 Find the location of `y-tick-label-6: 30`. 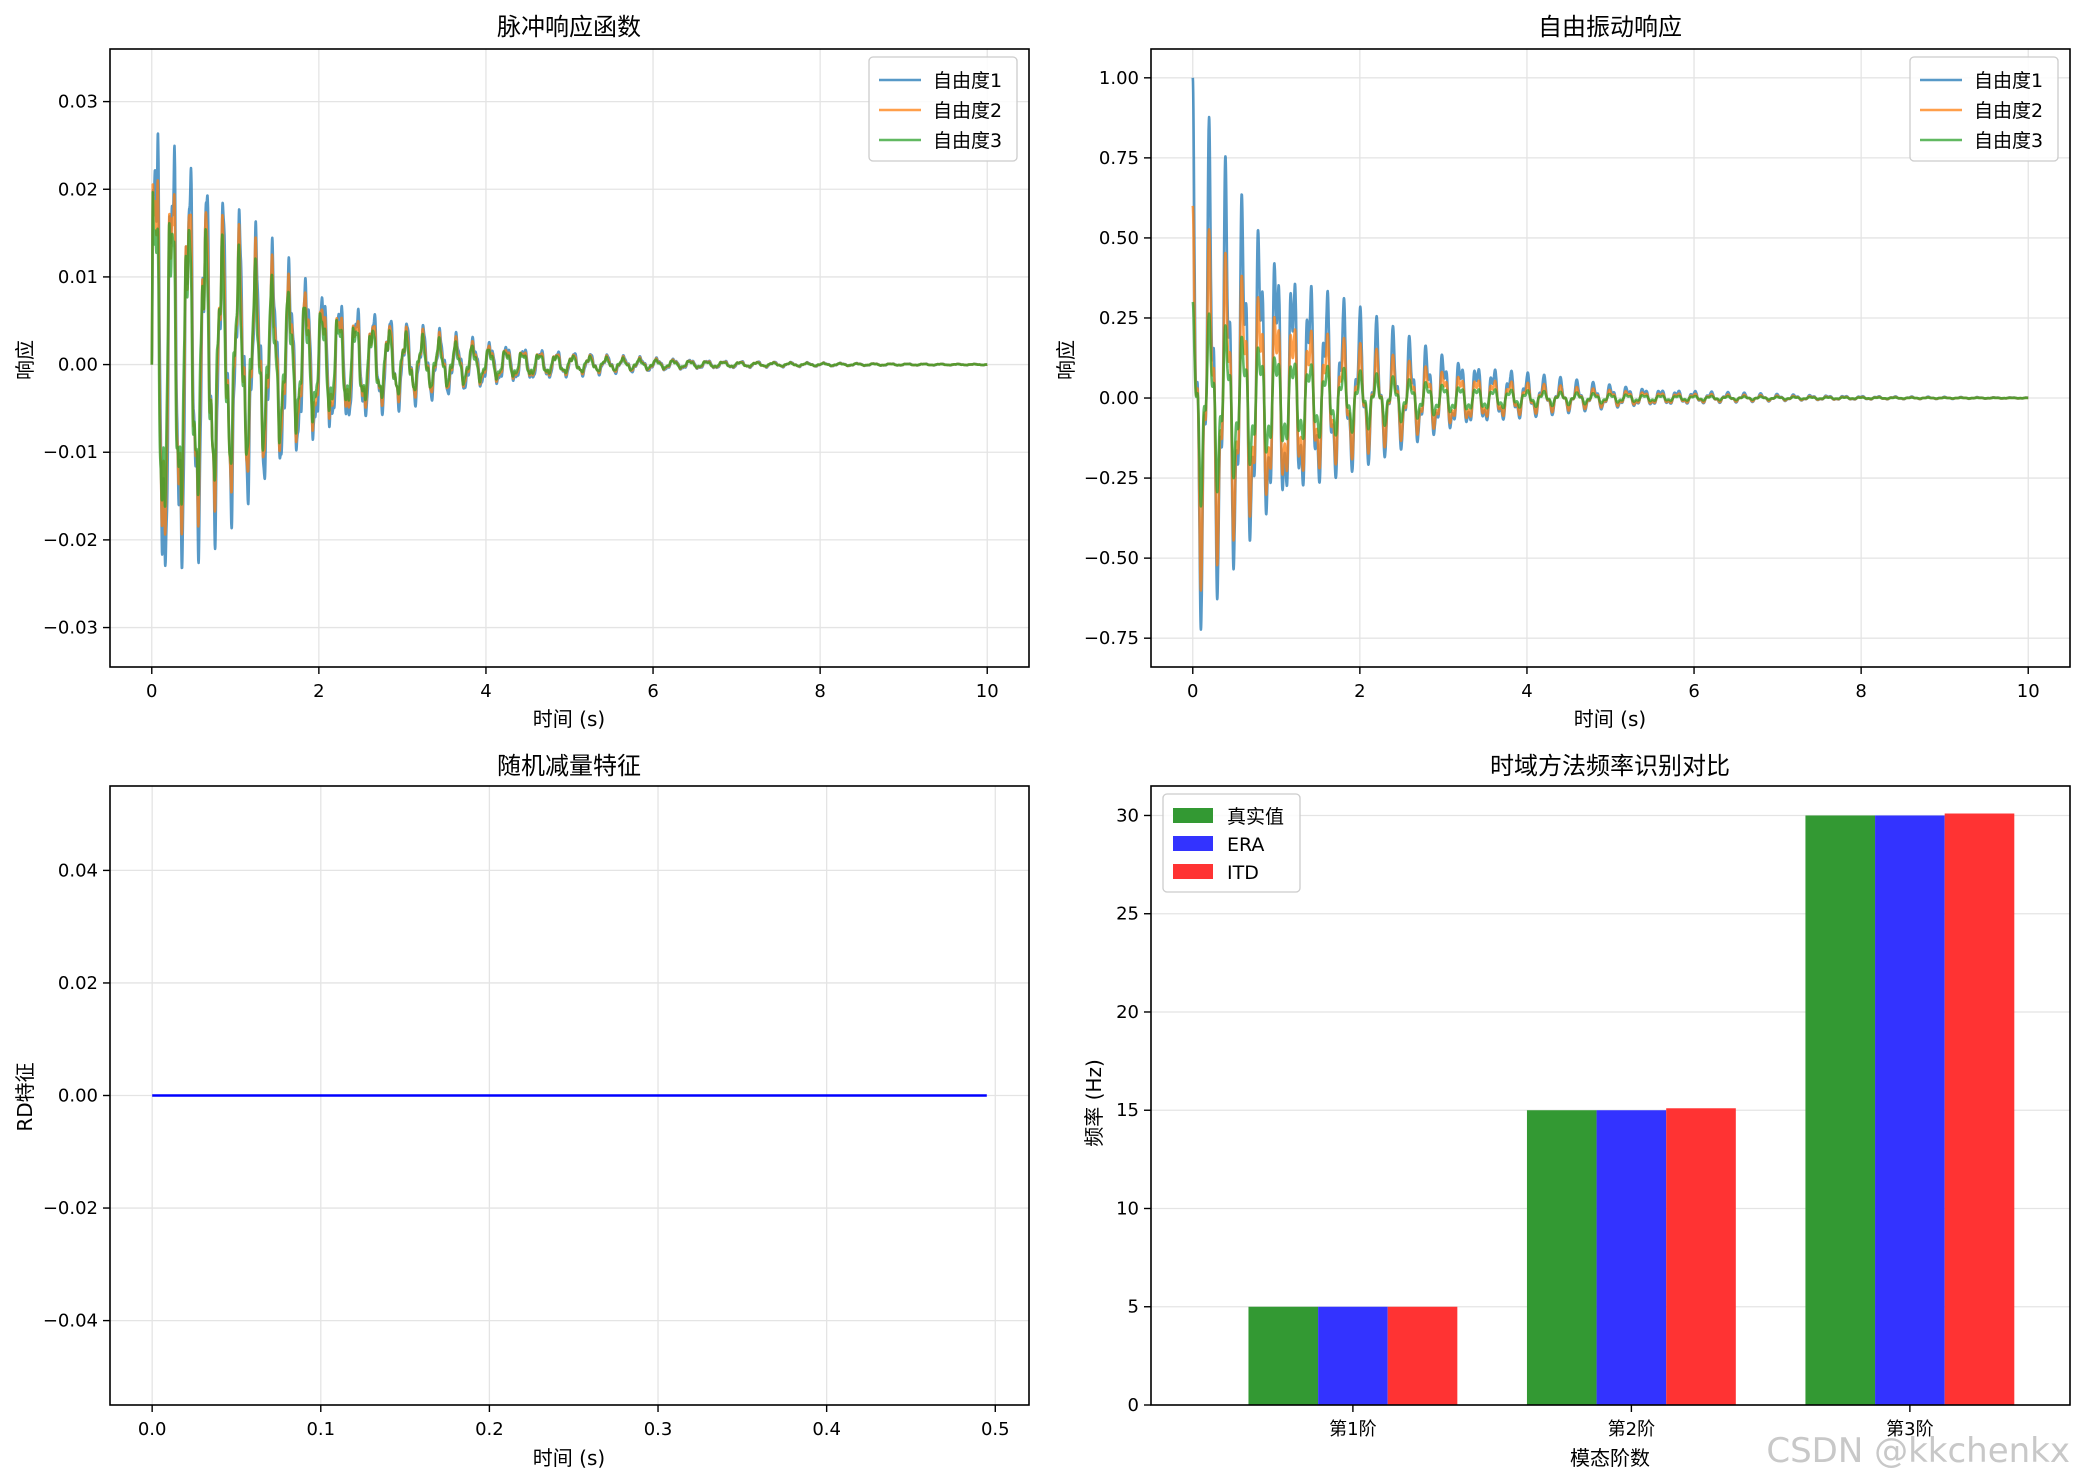

y-tick-label-6: 30 is located at coordinates (1127, 815).